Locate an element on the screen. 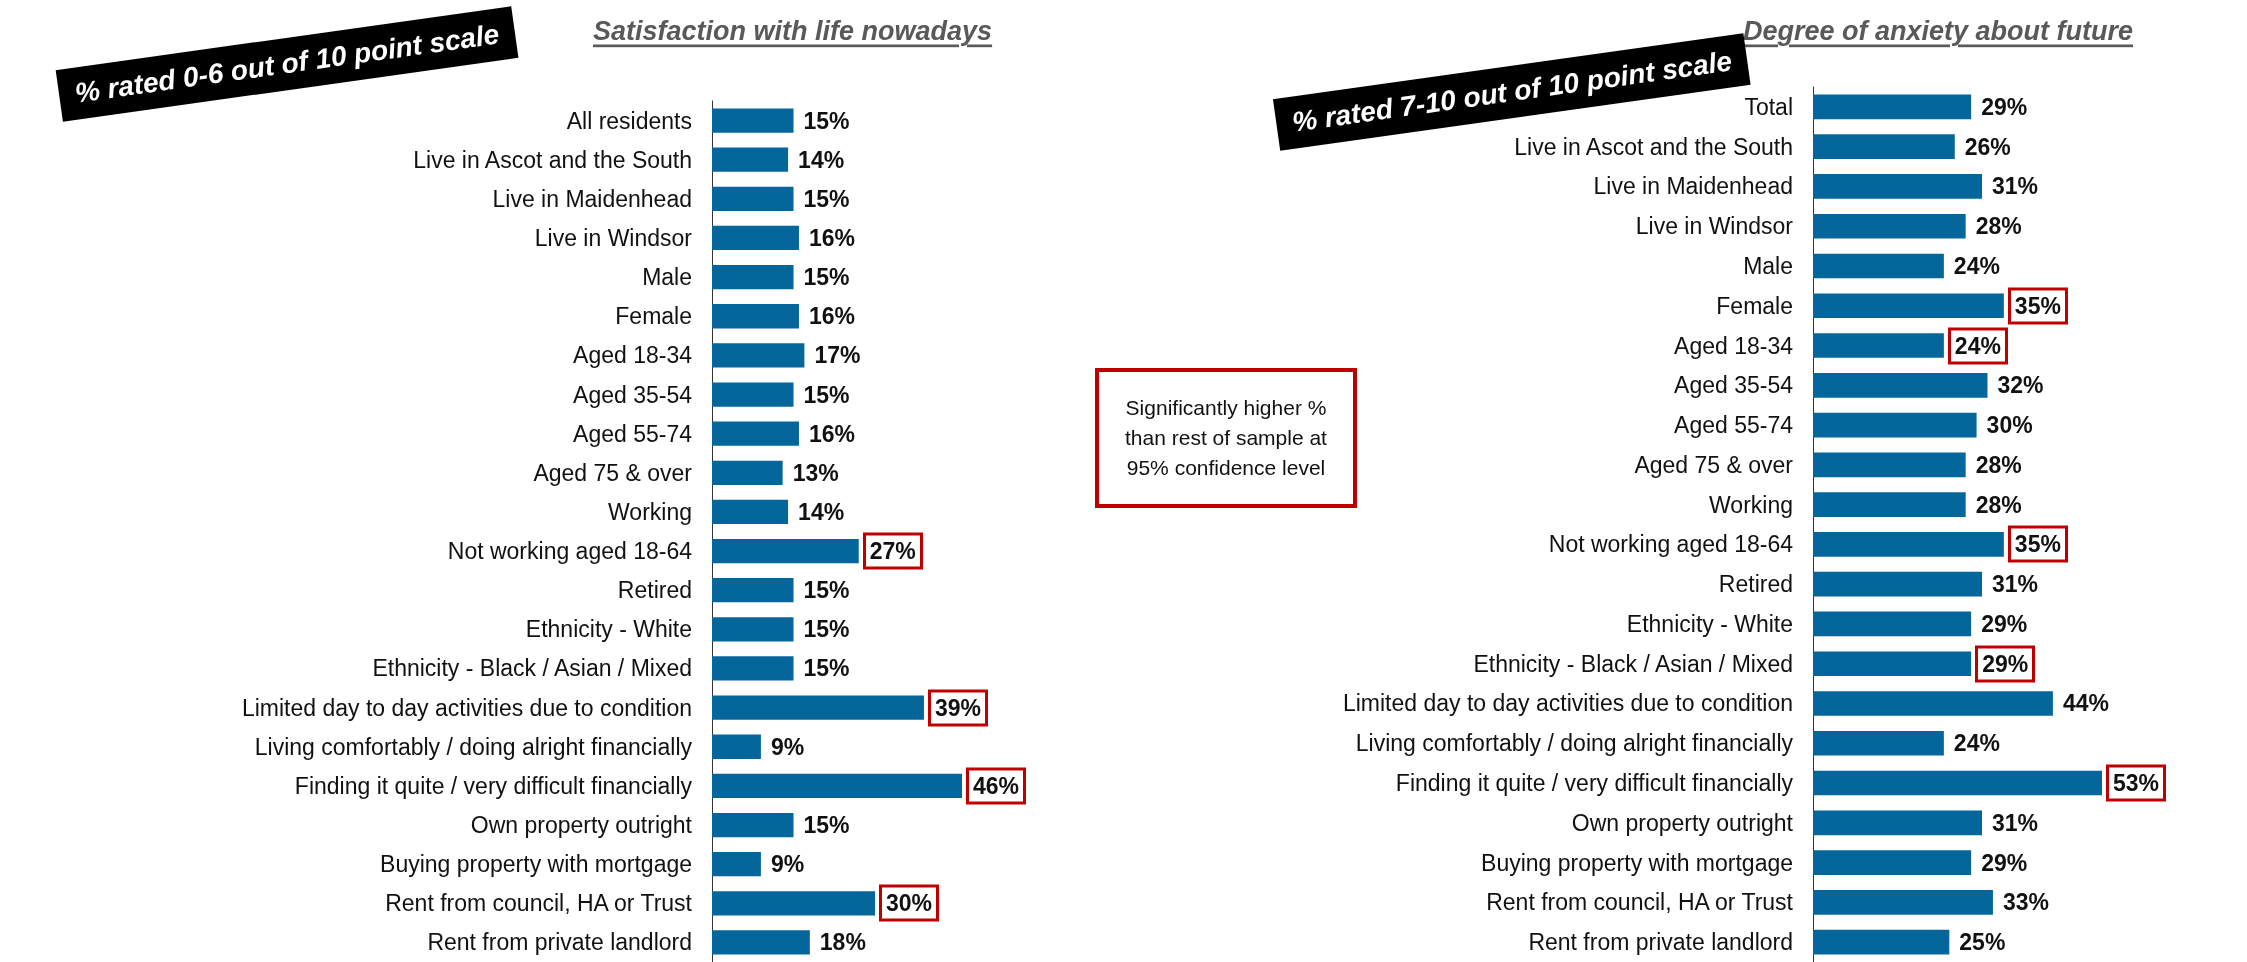 This screenshot has width=2247, height=962. data-label: 33% is located at coordinates (2025, 902).